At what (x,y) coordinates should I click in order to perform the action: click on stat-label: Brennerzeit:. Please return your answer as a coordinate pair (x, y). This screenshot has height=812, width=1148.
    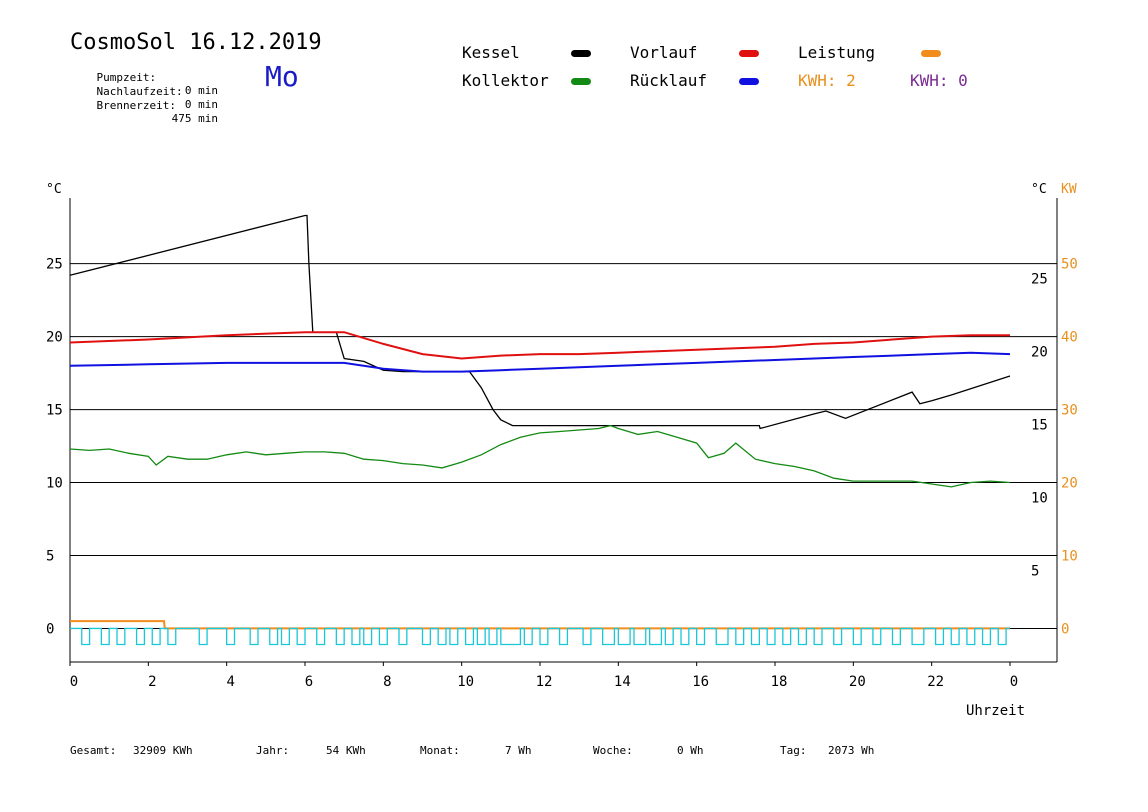
    Looking at the image, I should click on (136, 105).